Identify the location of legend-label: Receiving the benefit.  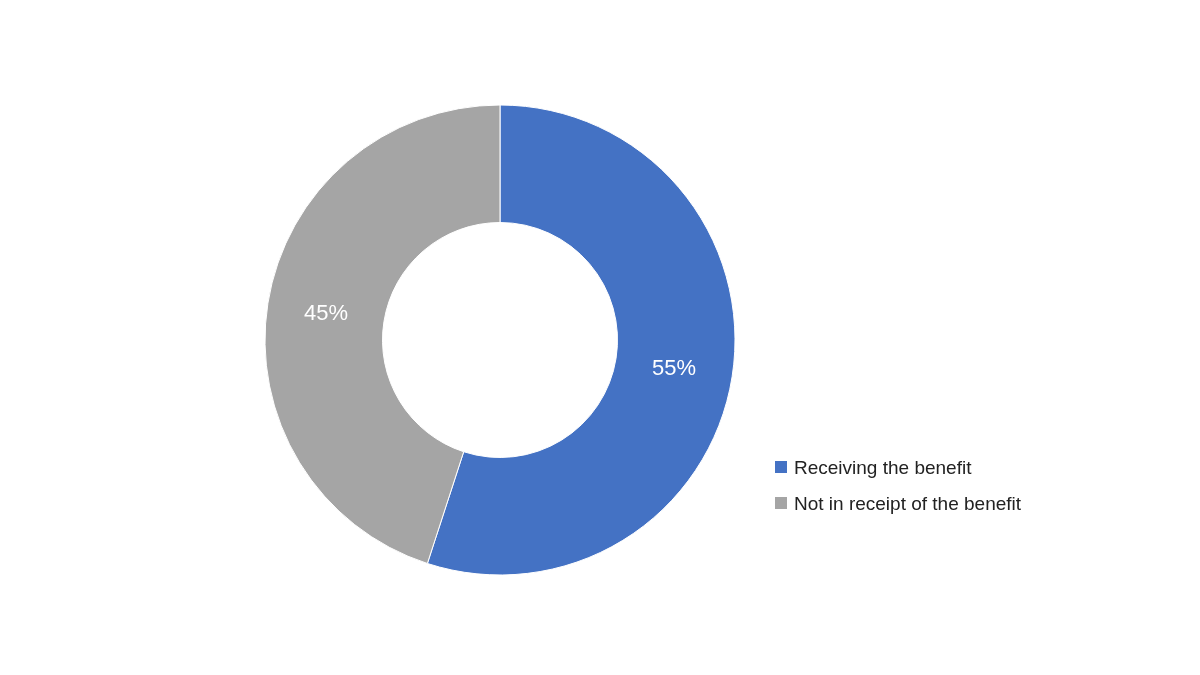
(883, 467).